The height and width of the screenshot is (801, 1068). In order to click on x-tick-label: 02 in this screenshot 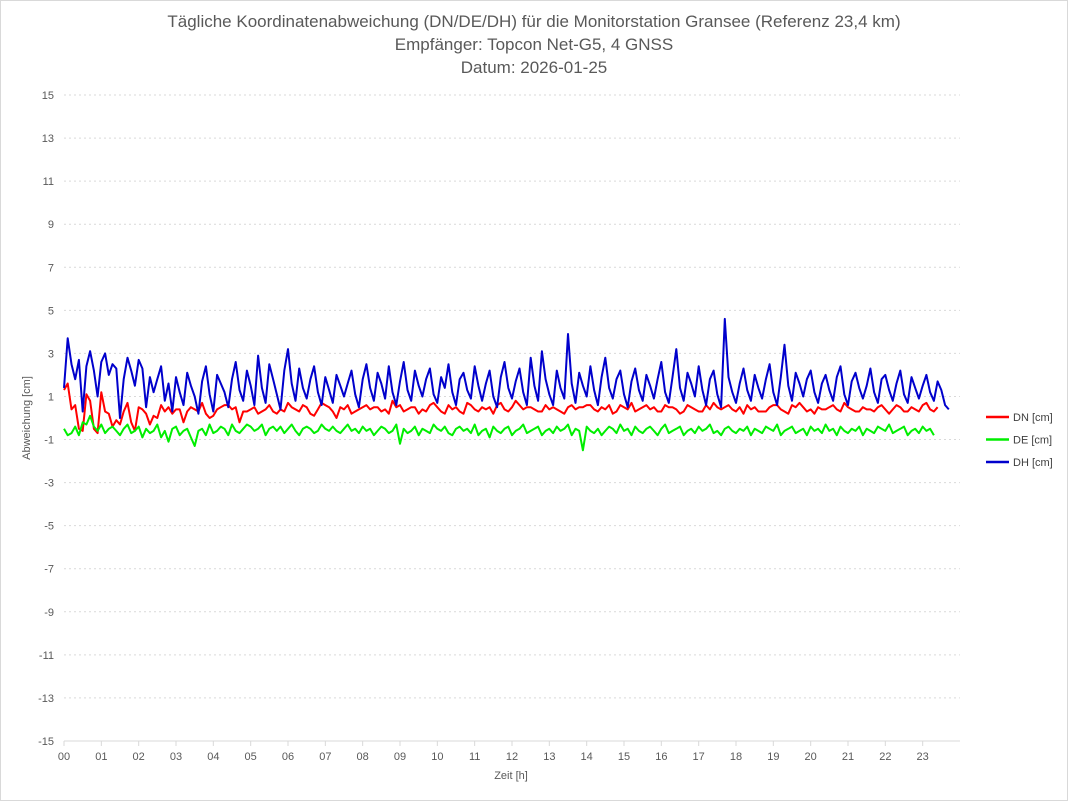, I will do `click(139, 757)`.